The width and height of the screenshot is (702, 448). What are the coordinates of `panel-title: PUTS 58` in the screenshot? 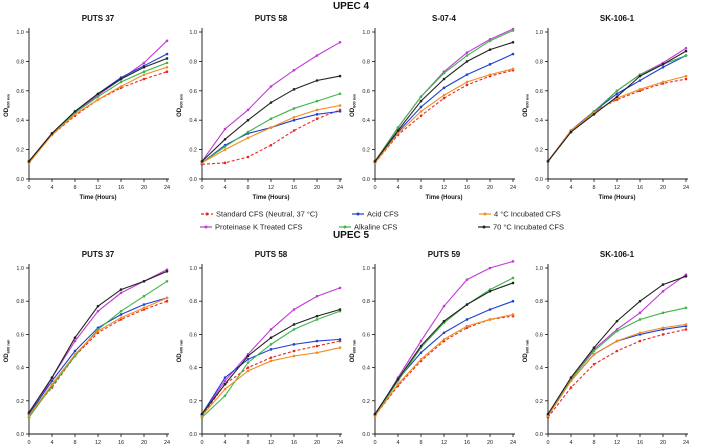 It's located at (271, 18).